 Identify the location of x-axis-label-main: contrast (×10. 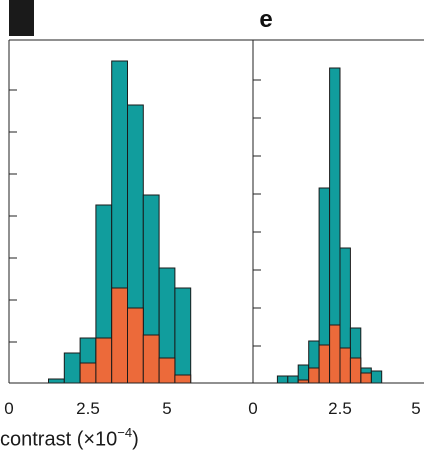
(59, 439).